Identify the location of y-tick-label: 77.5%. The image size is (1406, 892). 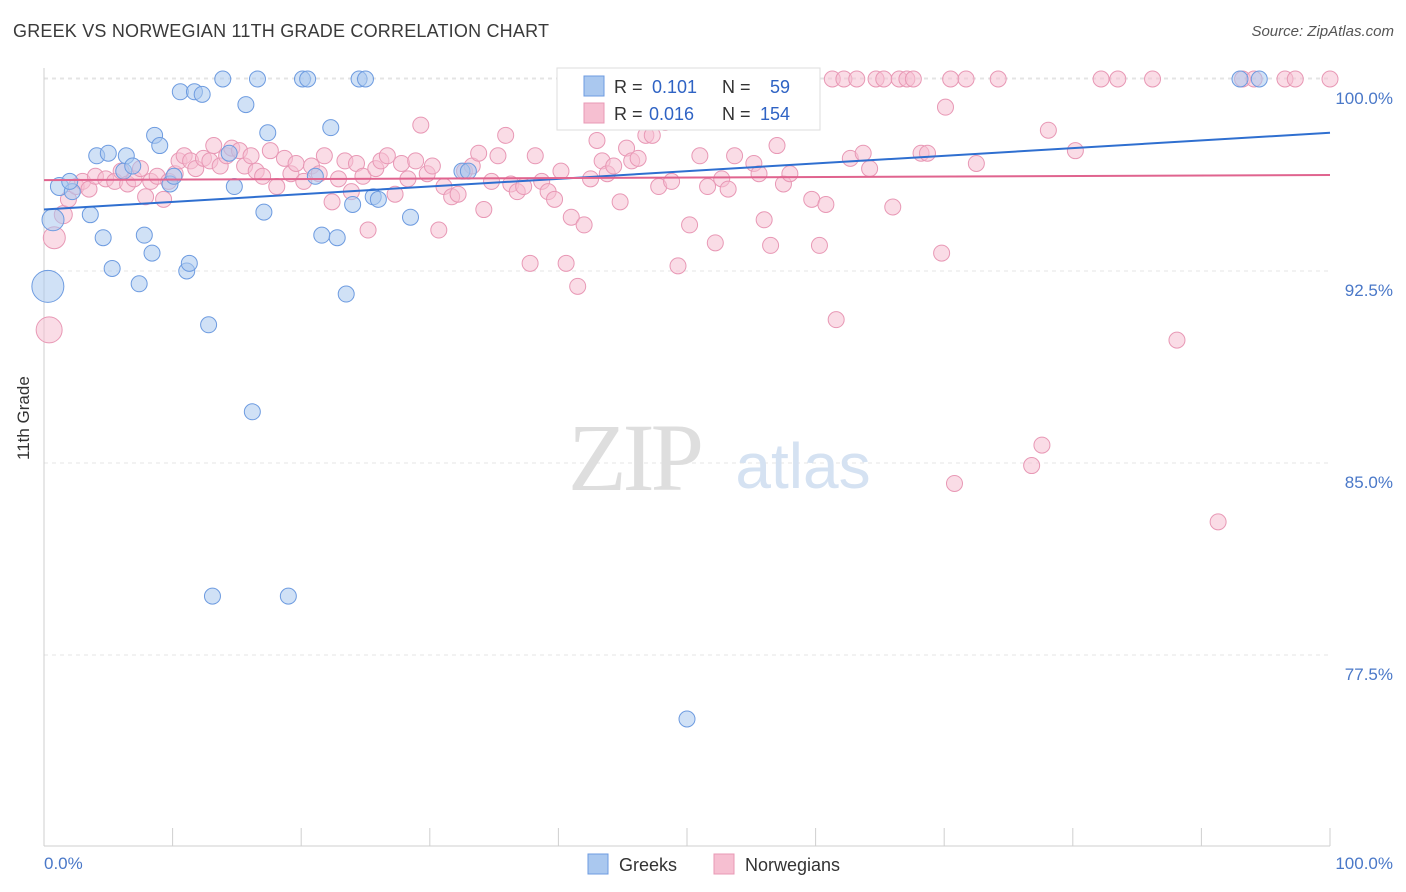
(1369, 674).